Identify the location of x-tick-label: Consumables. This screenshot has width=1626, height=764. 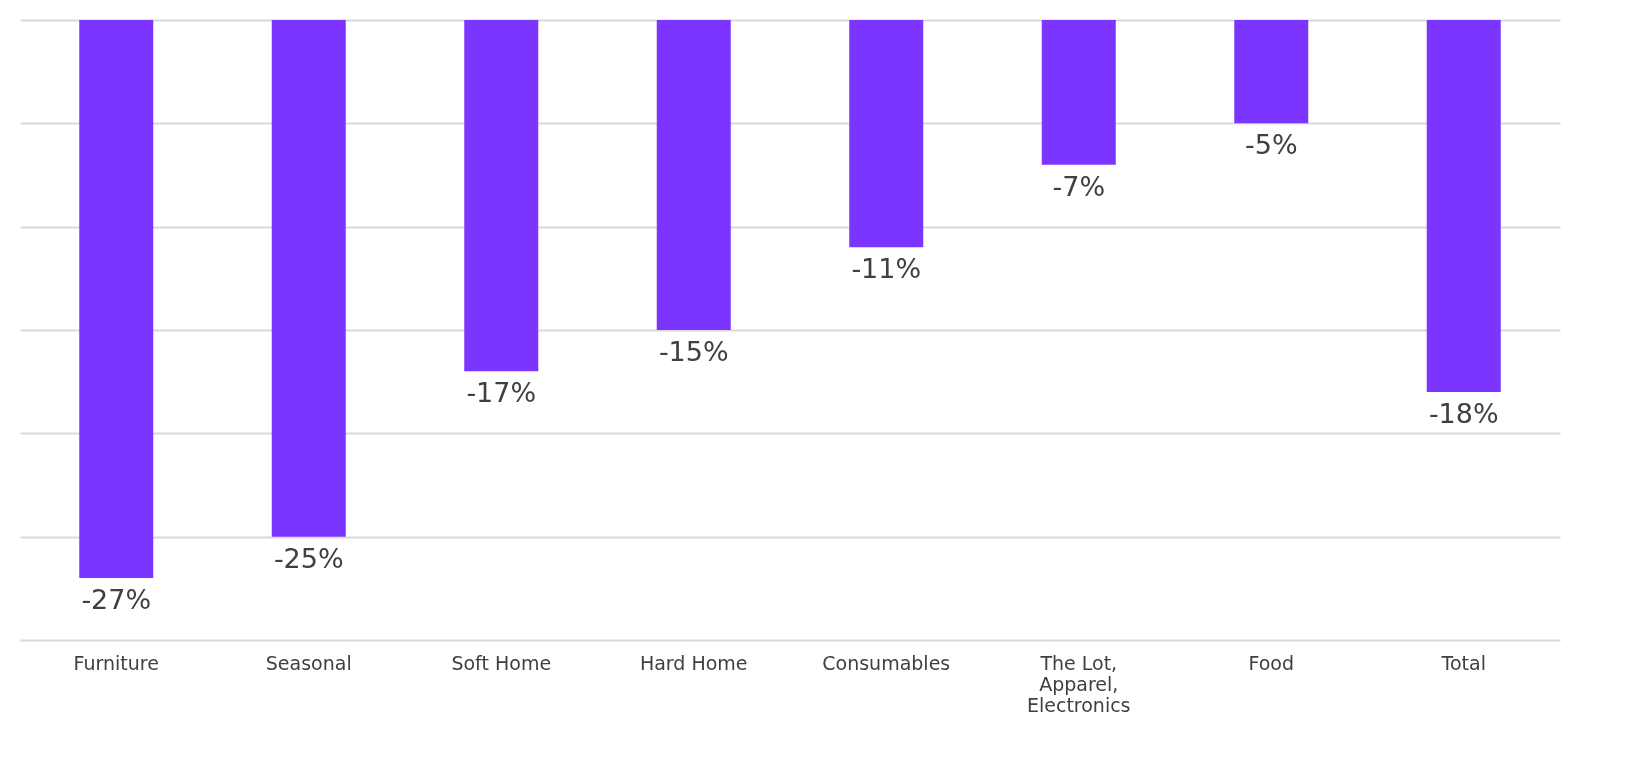
(886, 662).